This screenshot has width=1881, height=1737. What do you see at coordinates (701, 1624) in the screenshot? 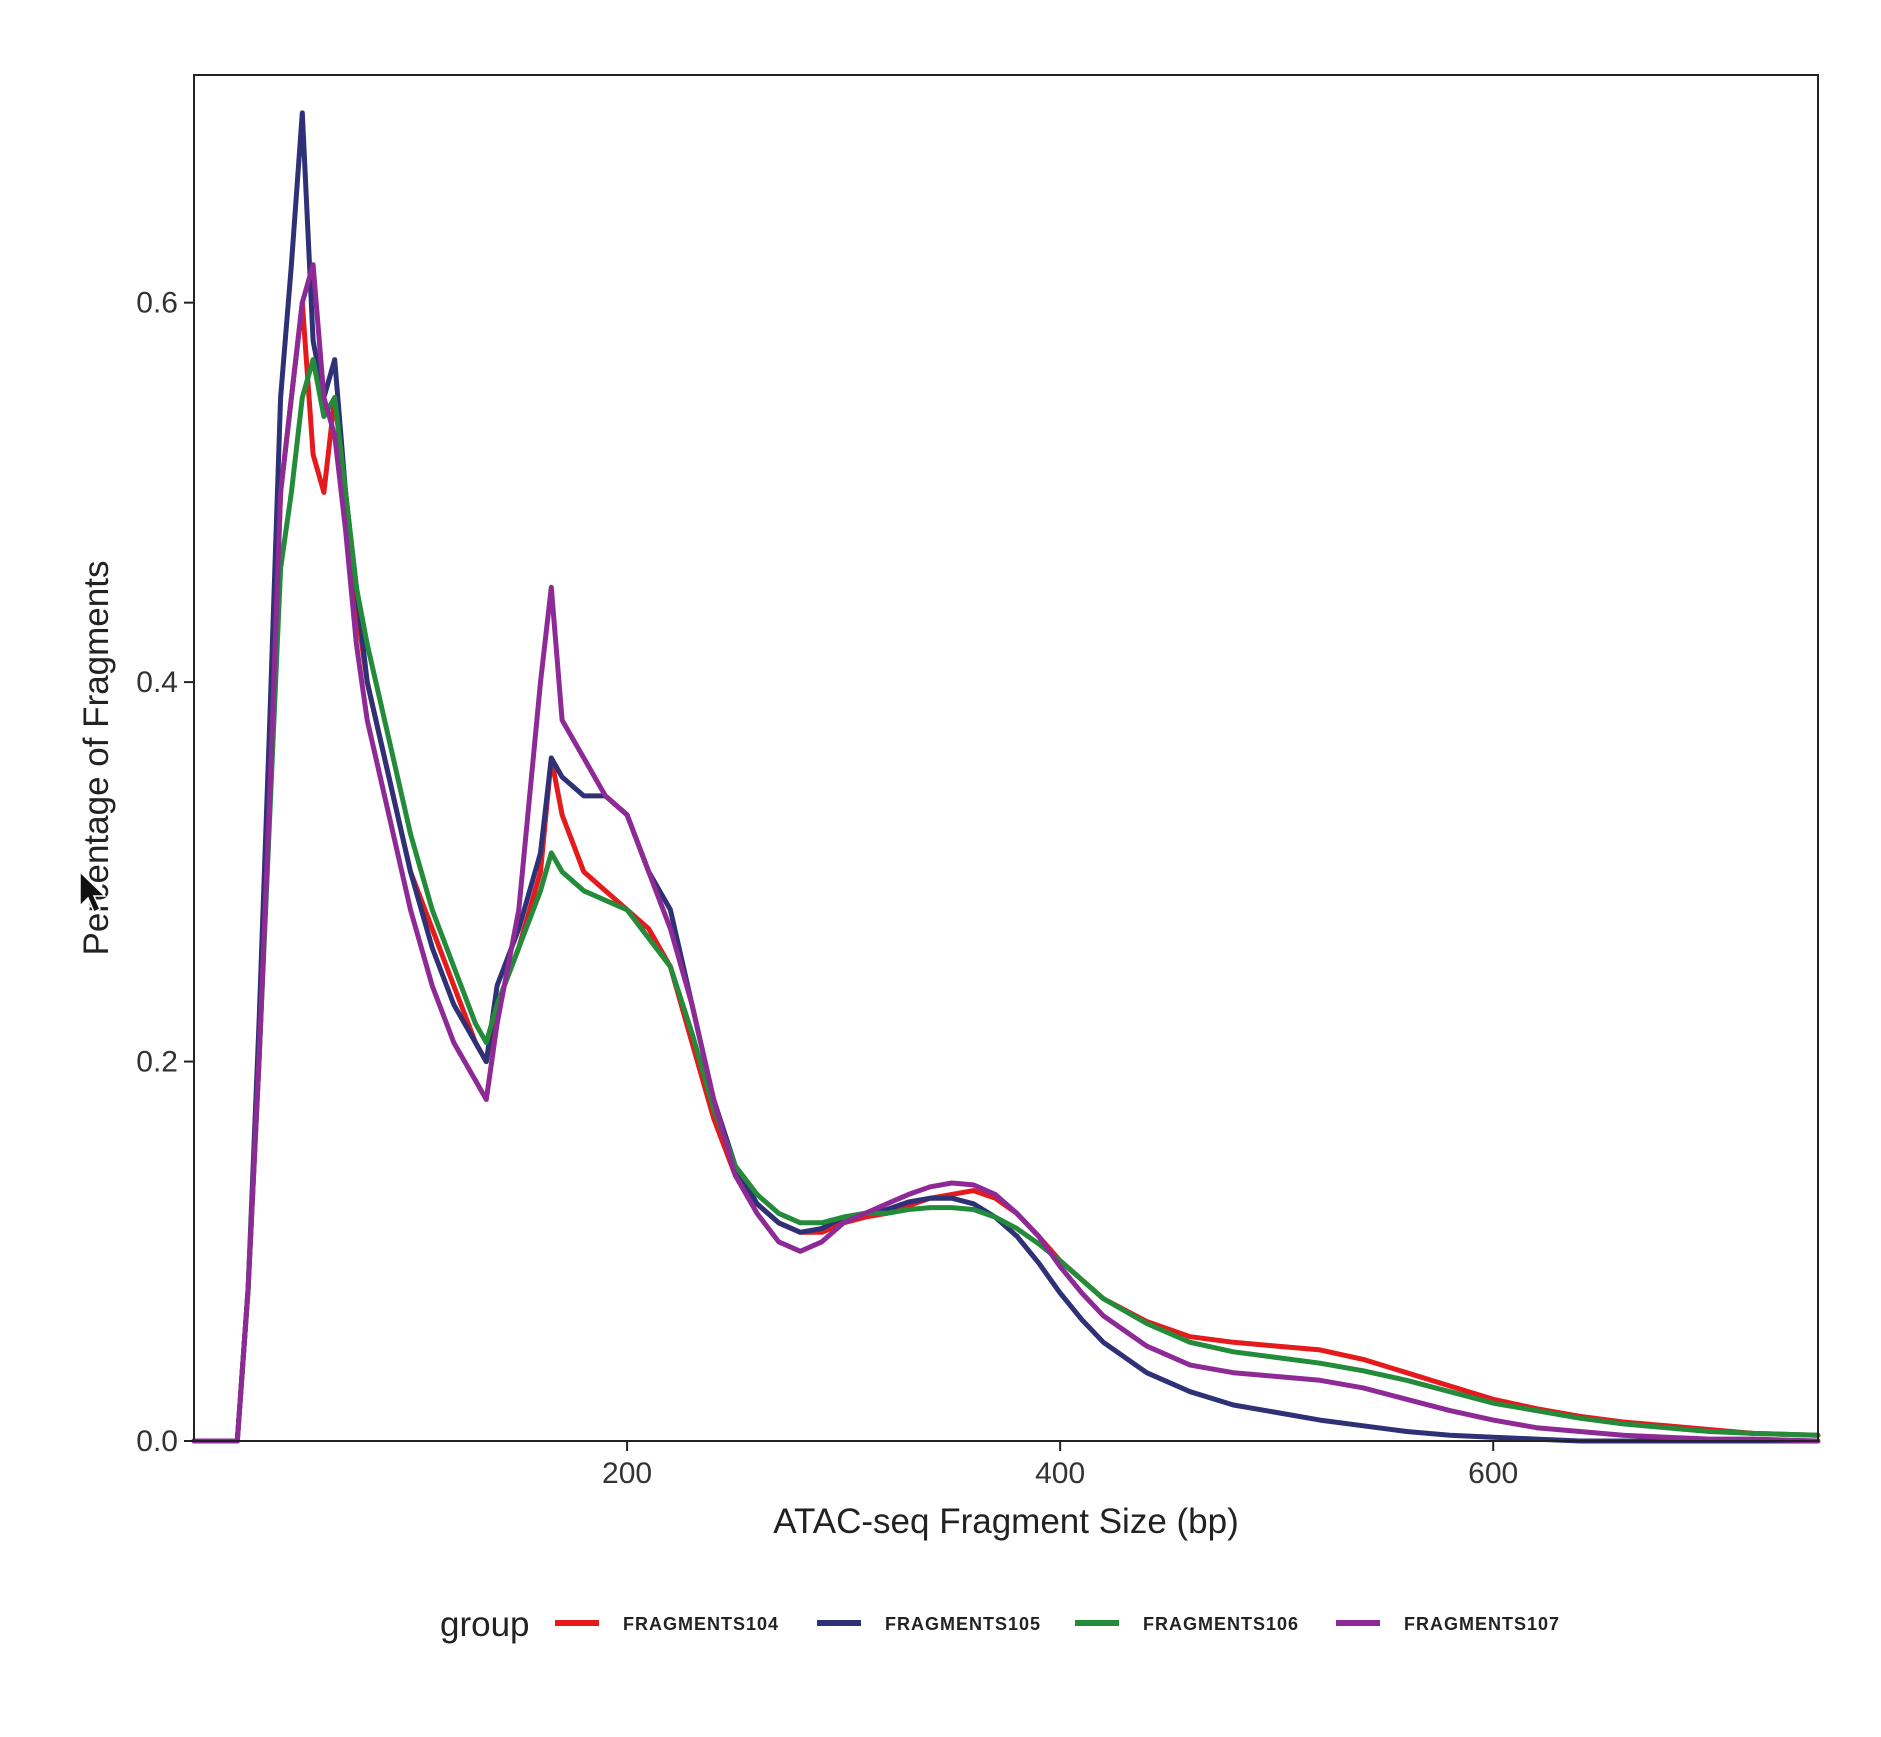
I see `legend-label-fragments104: FRAGMENTS104` at bounding box center [701, 1624].